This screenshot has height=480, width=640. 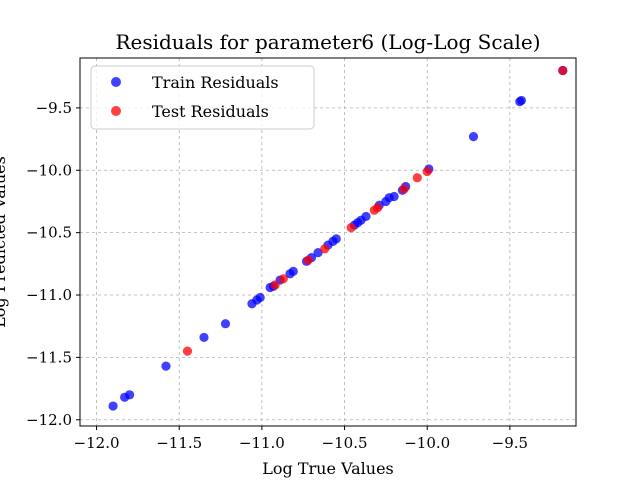 What do you see at coordinates (97, 443) in the screenshot?
I see `x-tick-label: −12.0` at bounding box center [97, 443].